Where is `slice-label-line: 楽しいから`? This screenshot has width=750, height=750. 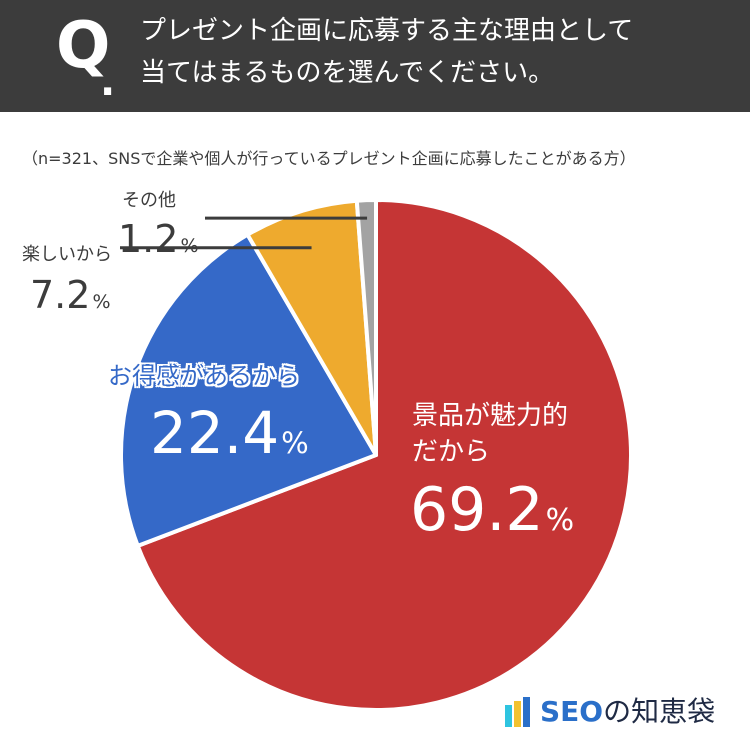 slice-label-line: 楽しいから is located at coordinates (67, 254).